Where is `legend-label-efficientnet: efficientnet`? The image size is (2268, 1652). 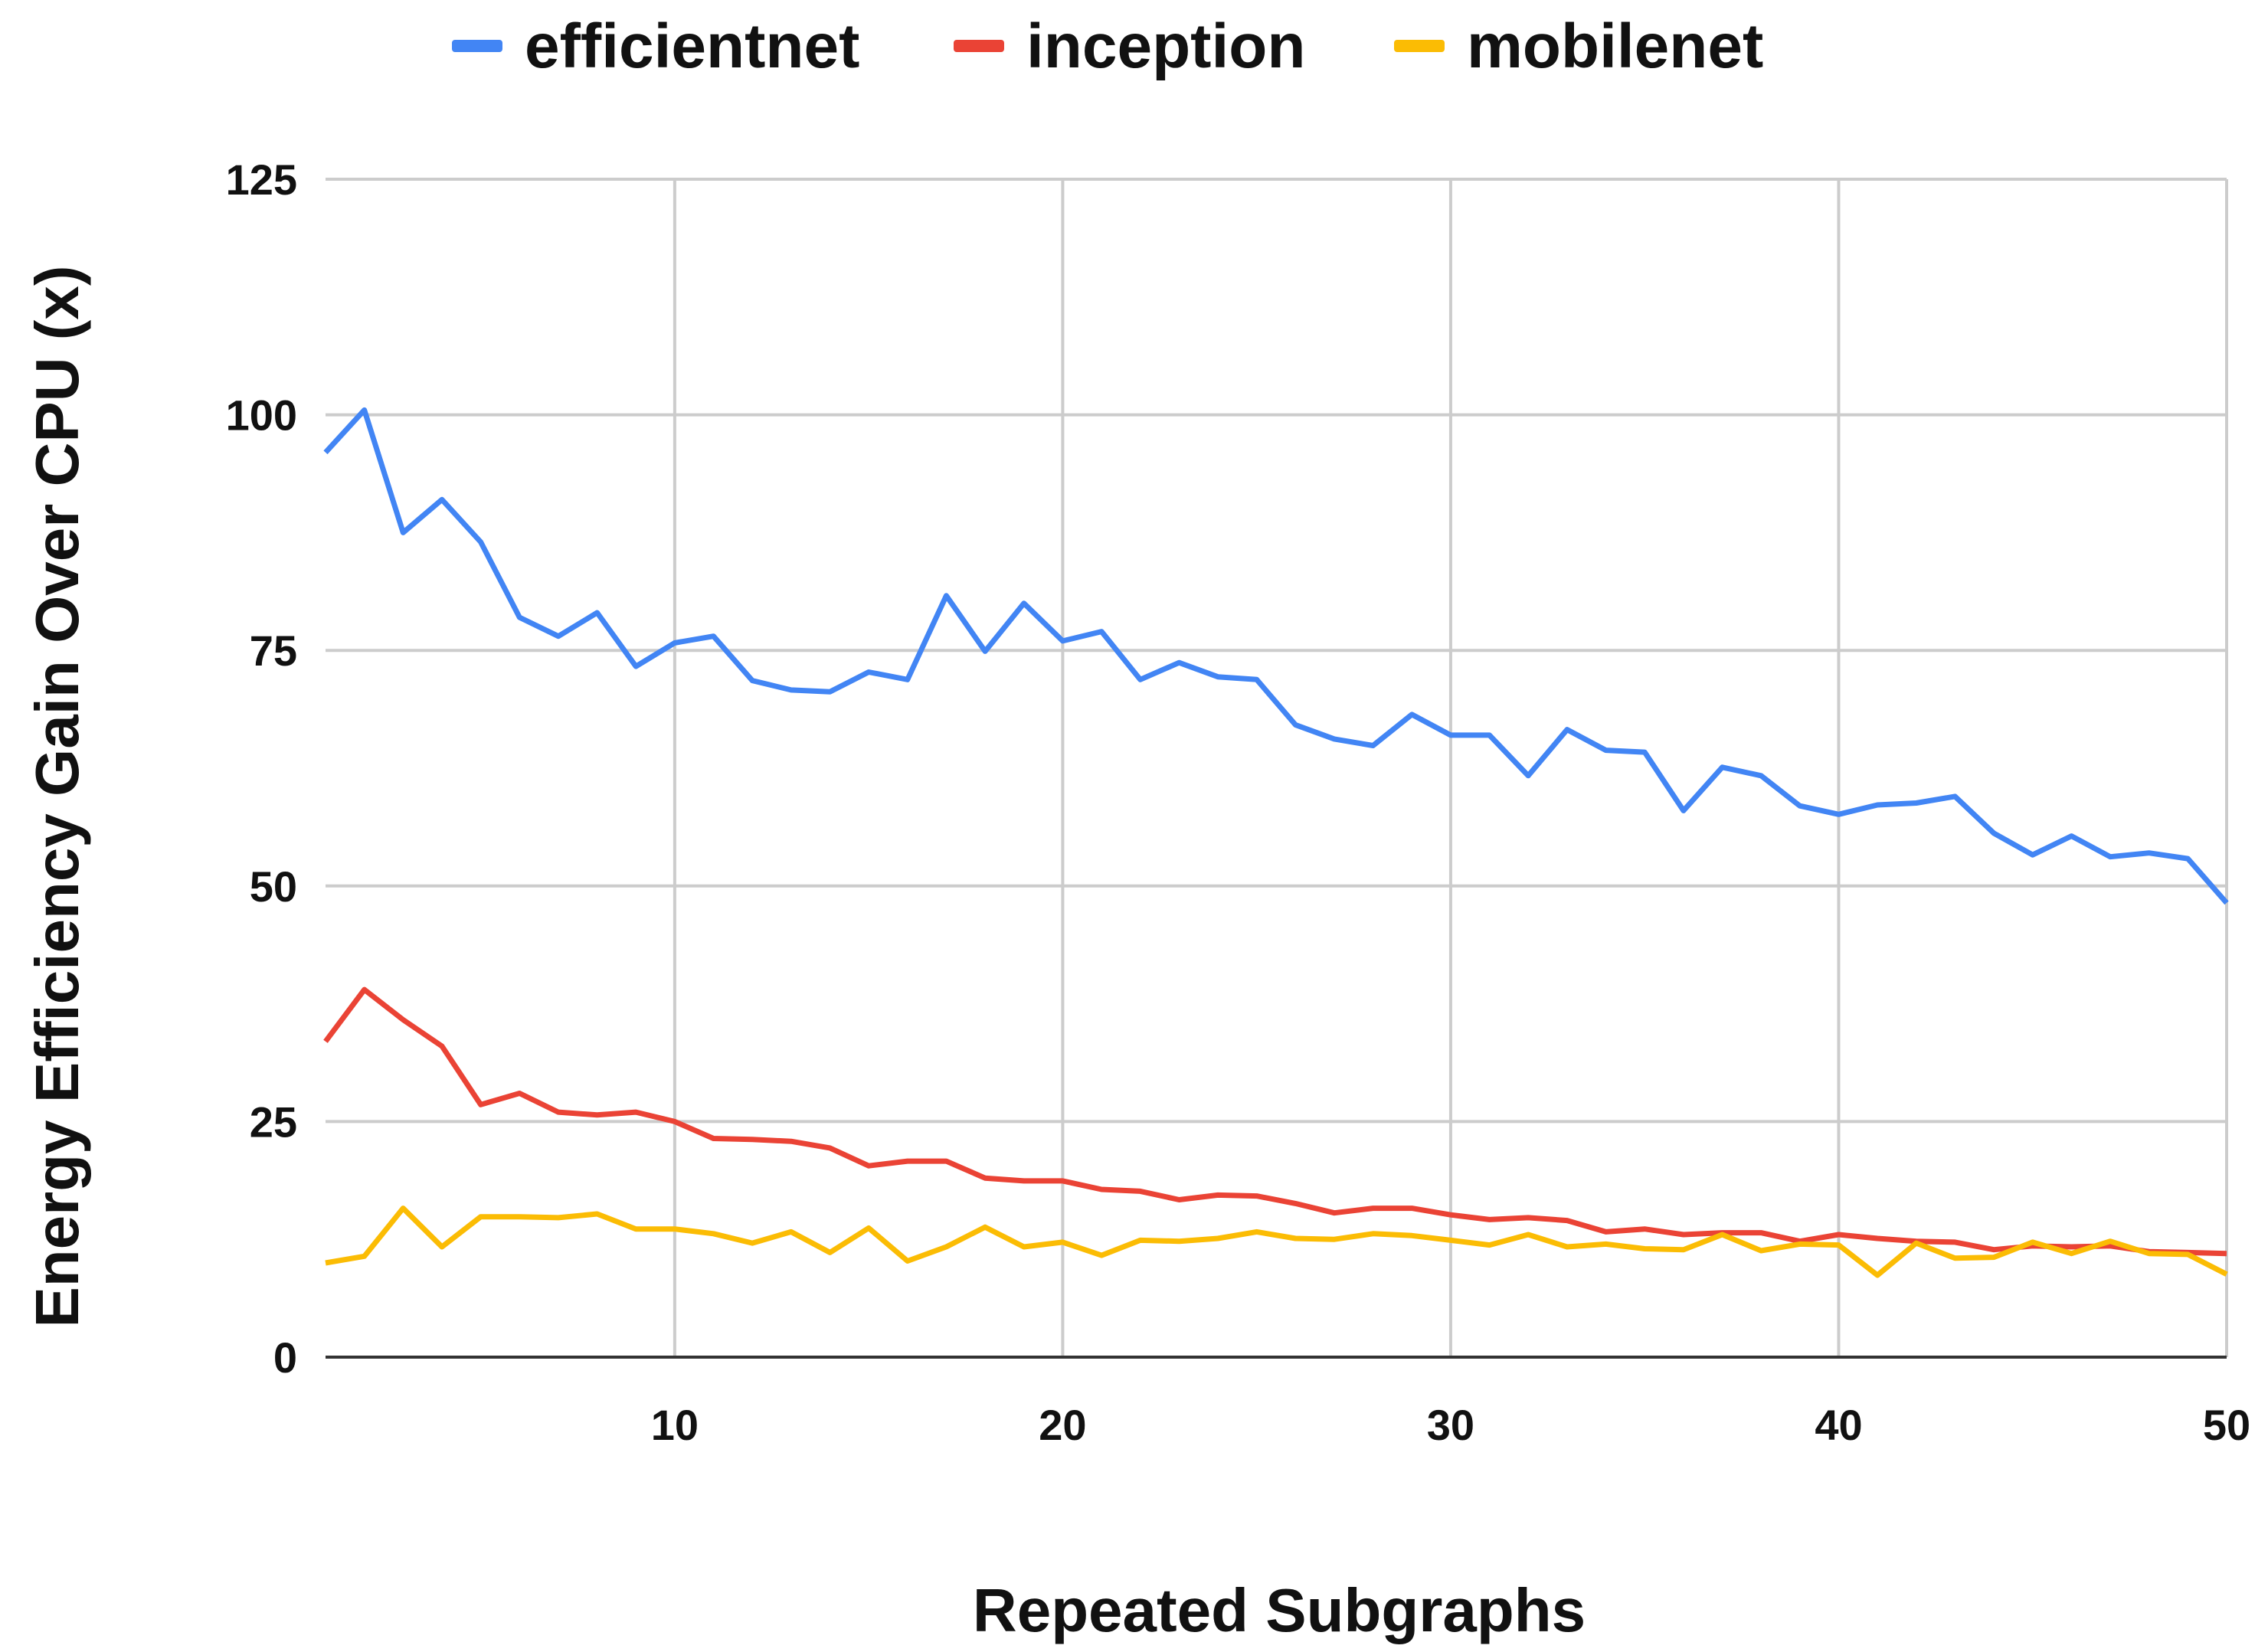
legend-label-efficientnet: efficientnet is located at coordinates (692, 46).